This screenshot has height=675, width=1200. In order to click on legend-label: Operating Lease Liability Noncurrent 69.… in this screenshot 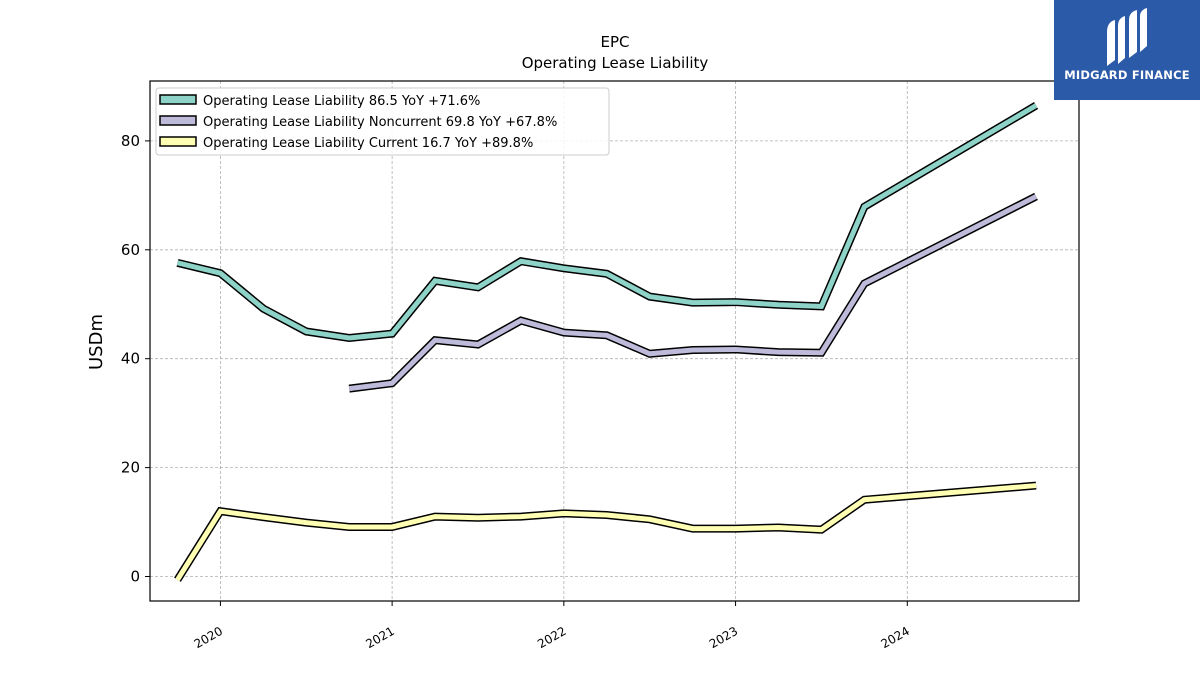, I will do `click(380, 122)`.